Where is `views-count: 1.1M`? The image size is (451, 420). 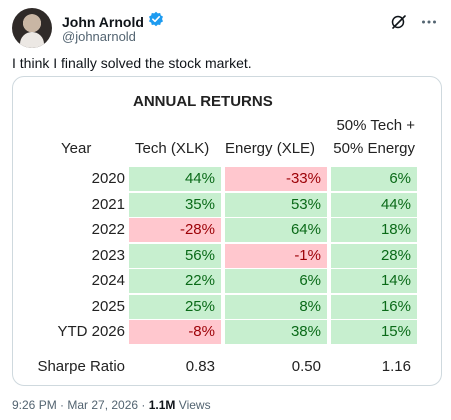 views-count: 1.1M is located at coordinates (162, 405).